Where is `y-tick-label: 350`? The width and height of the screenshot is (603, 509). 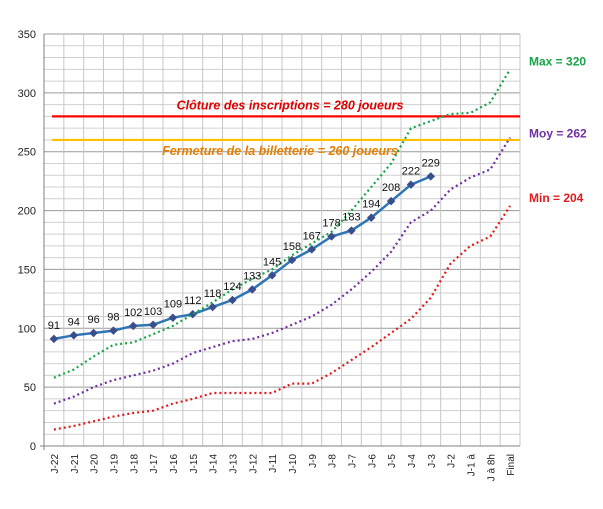 y-tick-label: 350 is located at coordinates (27, 35).